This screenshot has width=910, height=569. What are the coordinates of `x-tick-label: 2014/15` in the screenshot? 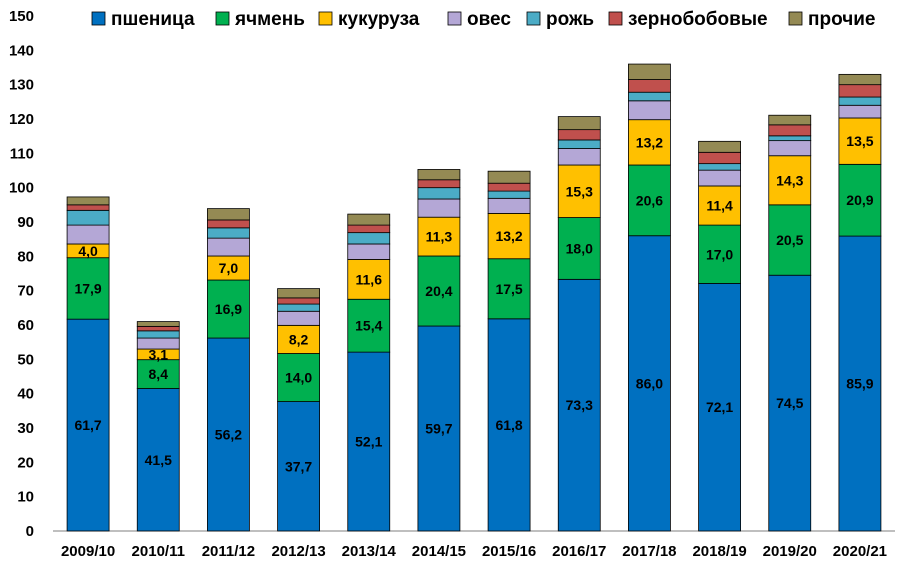 It's located at (439, 551).